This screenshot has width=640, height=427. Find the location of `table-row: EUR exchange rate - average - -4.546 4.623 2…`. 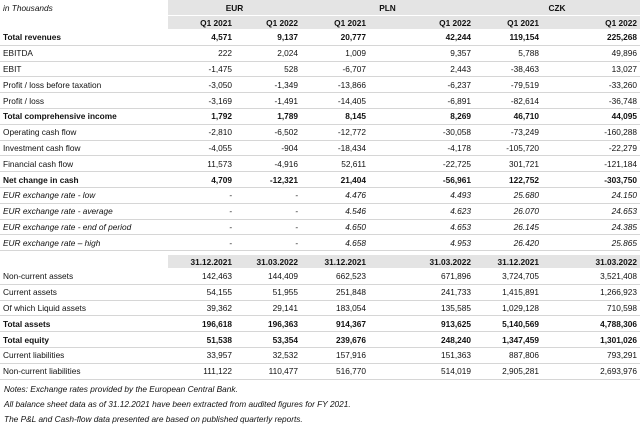

table-row: EUR exchange rate - average - -4.546 4.623 2… is located at coordinates (320, 211).